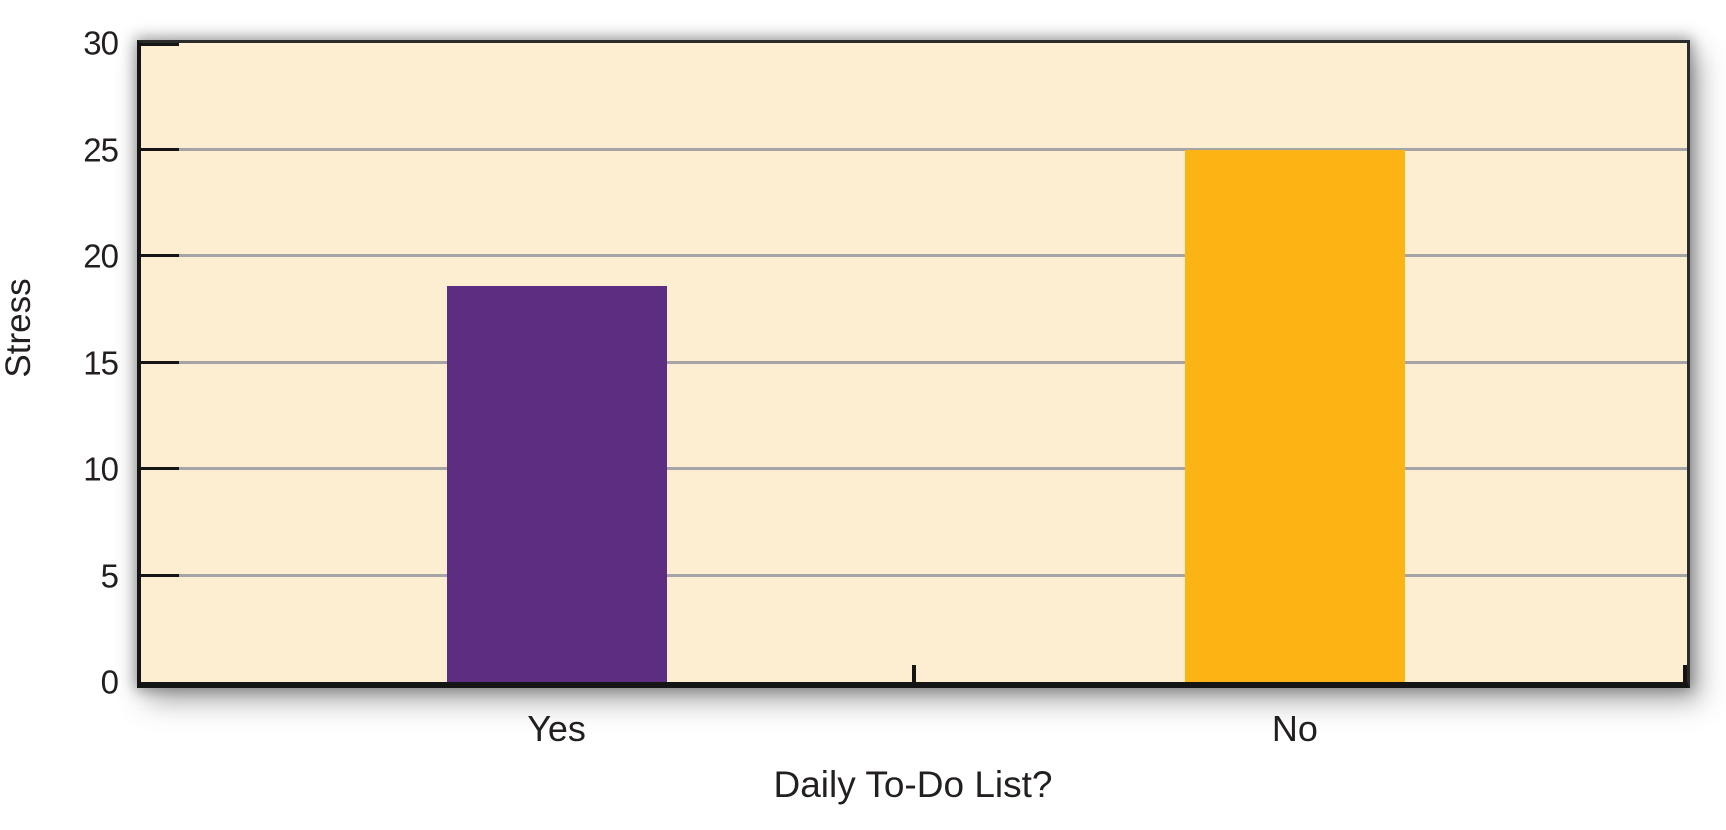 This screenshot has width=1726, height=830. I want to click on bar-yes, so click(556, 483).